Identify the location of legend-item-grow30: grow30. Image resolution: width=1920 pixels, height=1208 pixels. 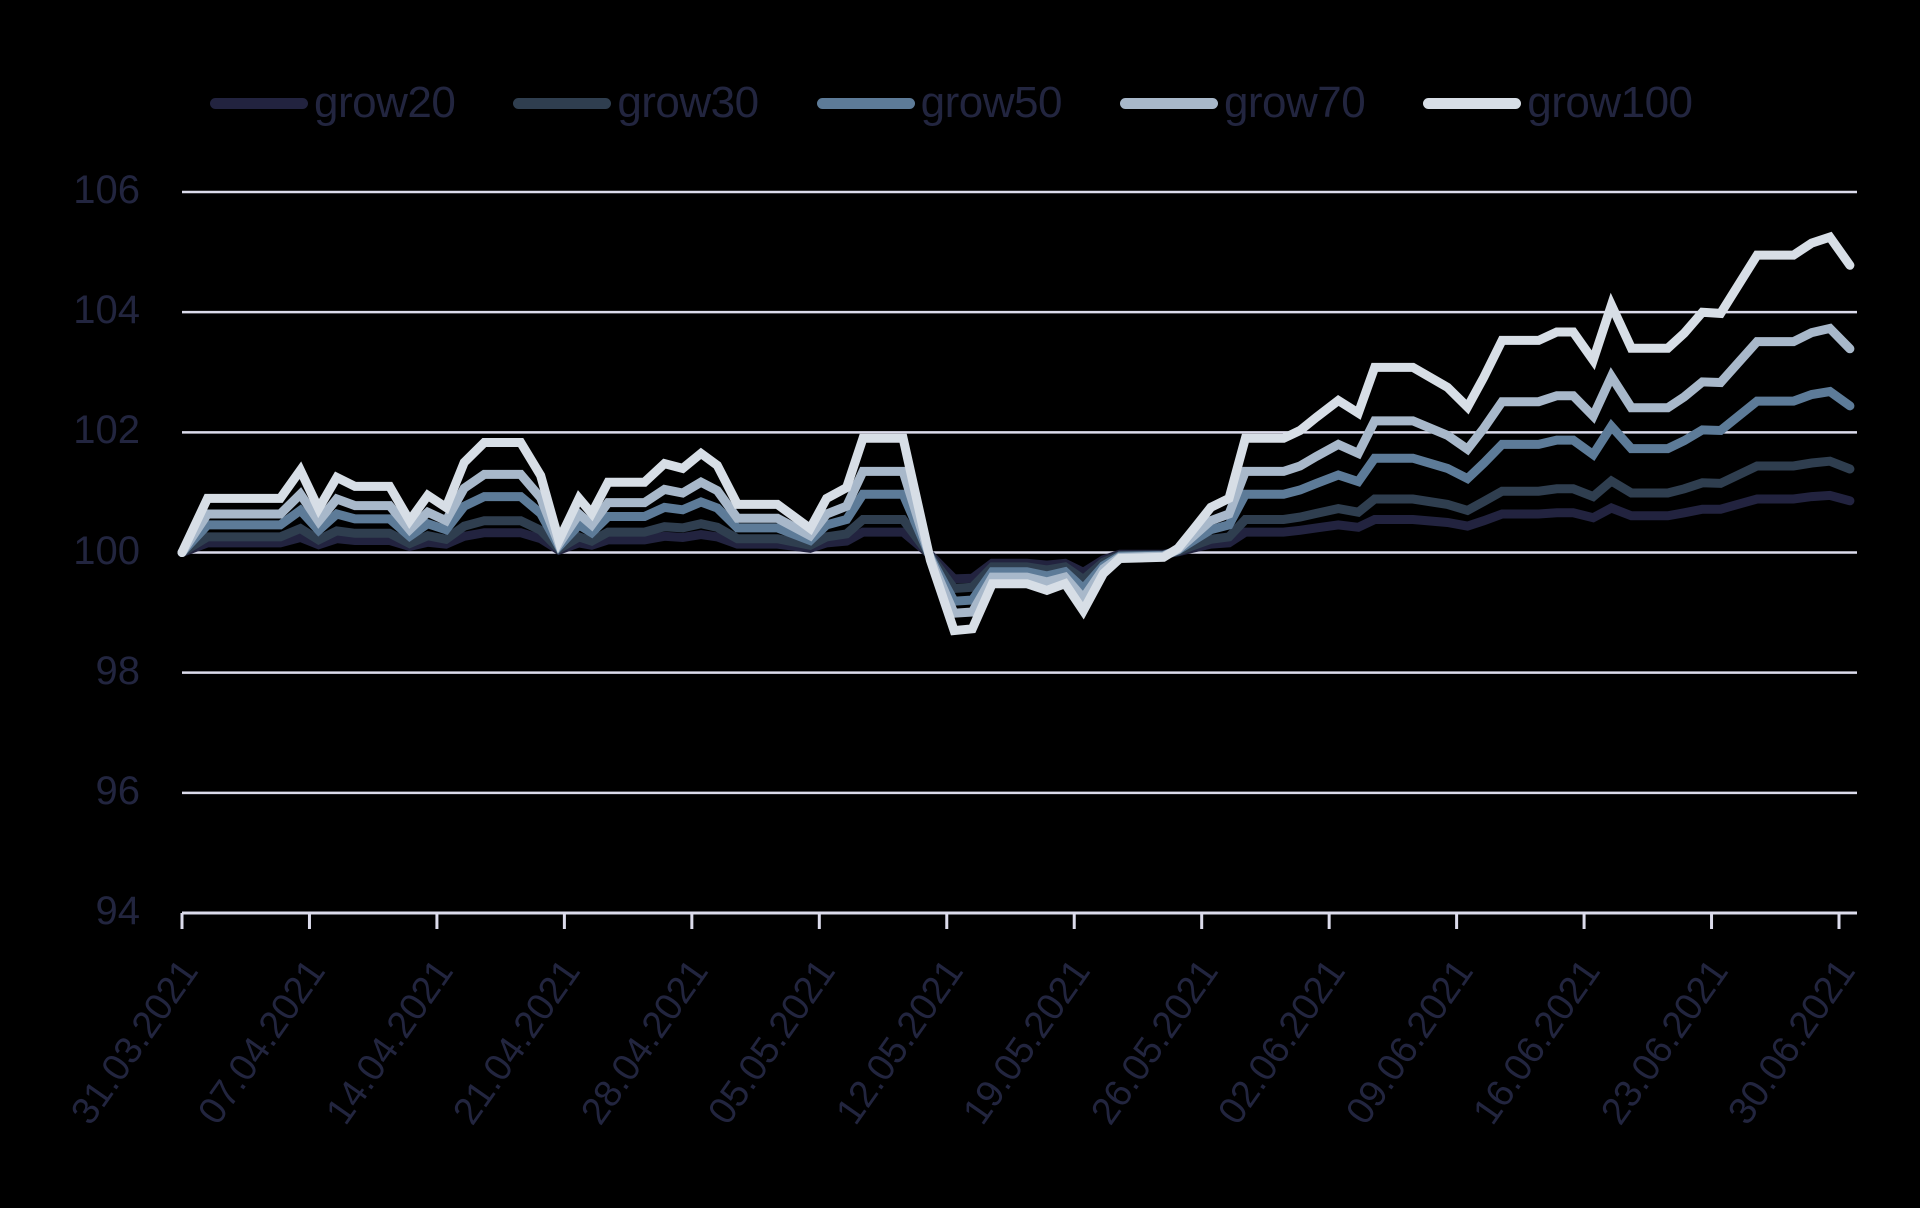
(636, 103).